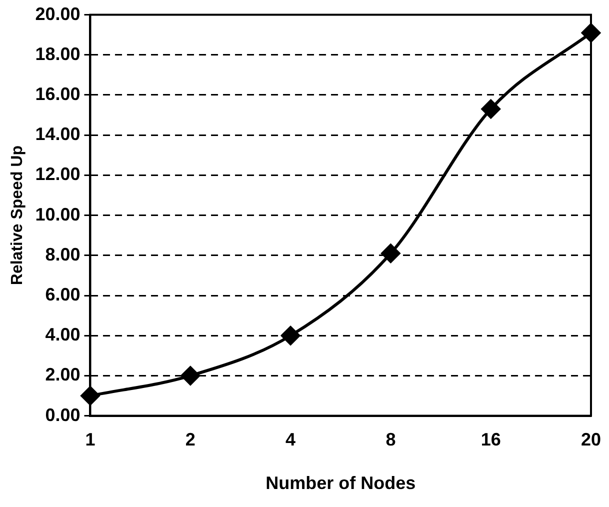 This screenshot has width=609, height=507. I want to click on x-tick-label: 1, so click(90, 440).